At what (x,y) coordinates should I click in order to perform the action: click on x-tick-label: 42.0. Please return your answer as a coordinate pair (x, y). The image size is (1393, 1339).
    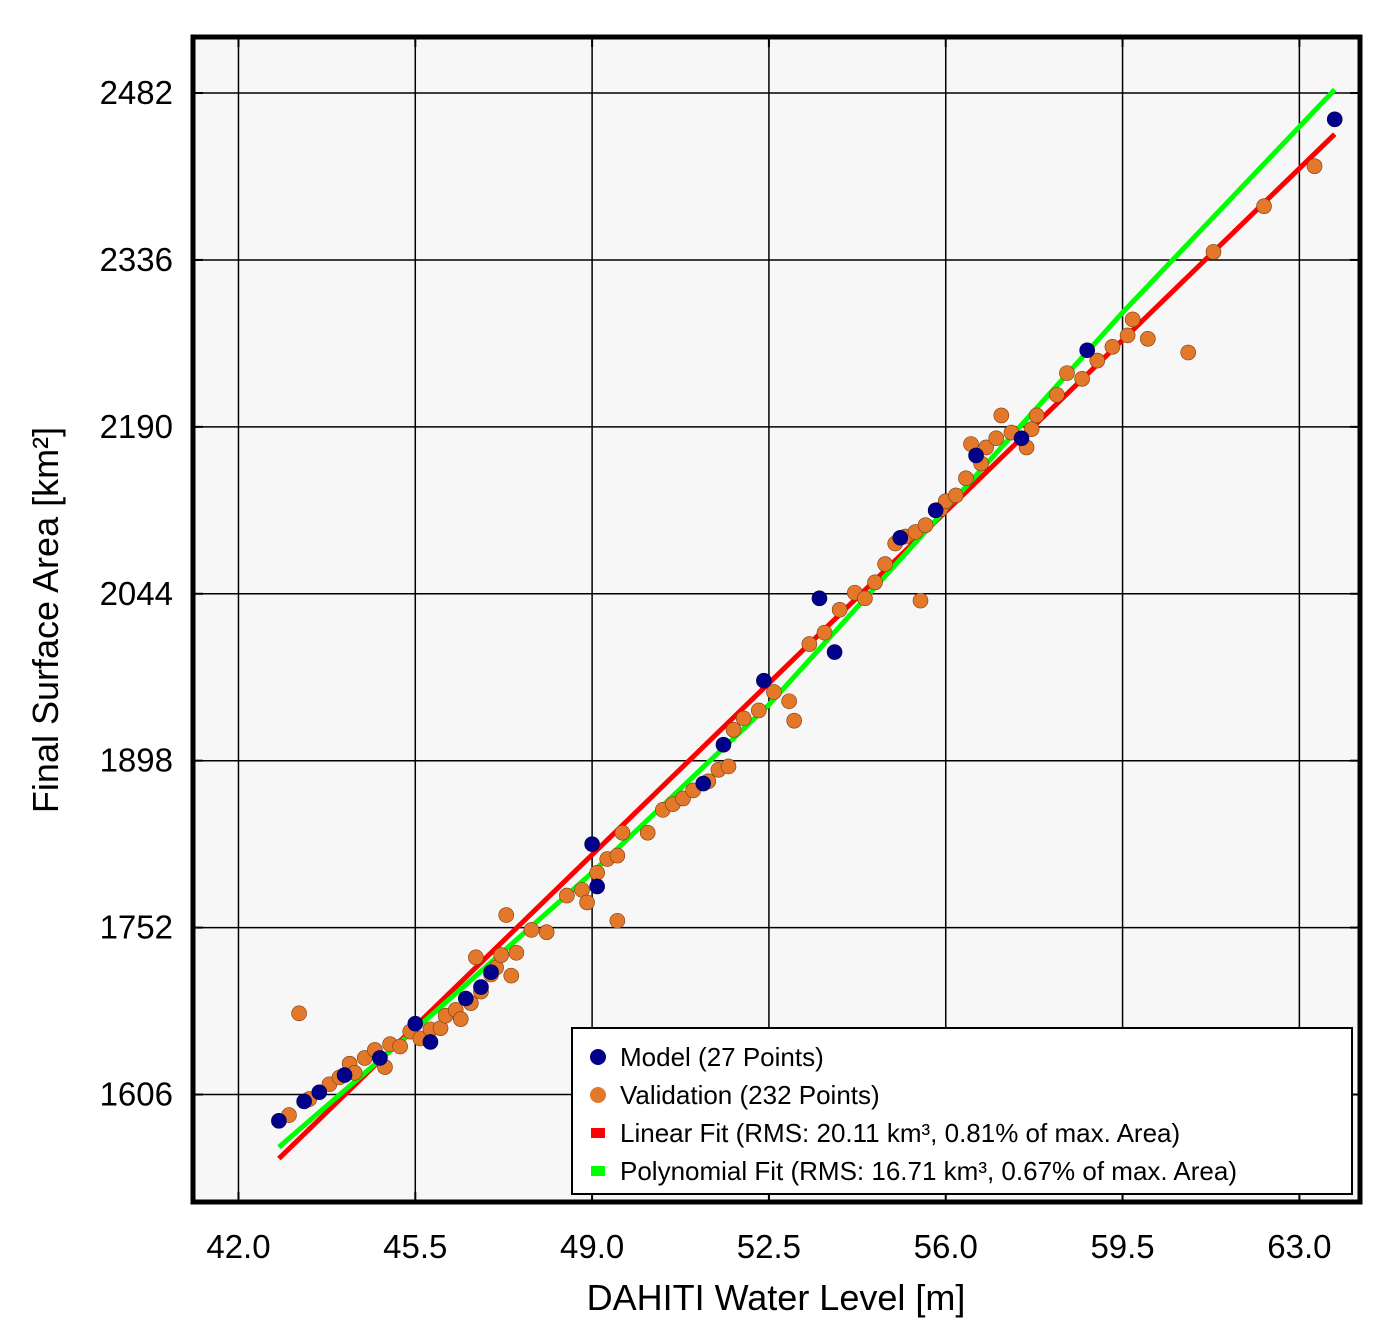
    Looking at the image, I should click on (238, 1246).